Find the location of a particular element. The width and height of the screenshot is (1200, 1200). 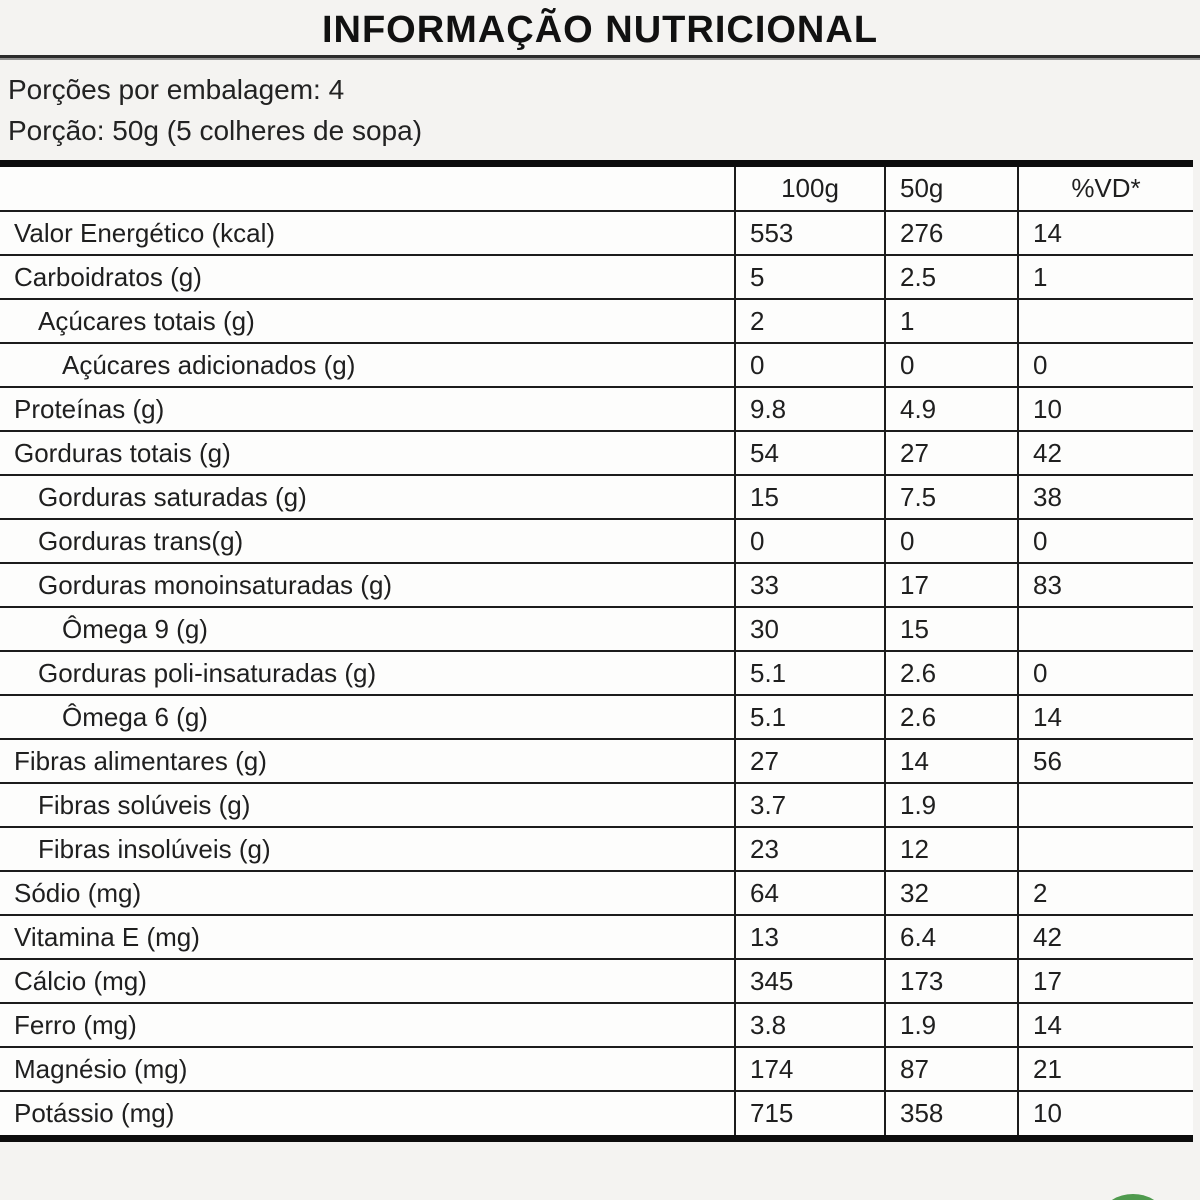

value-50g: 17 is located at coordinates (951, 585).